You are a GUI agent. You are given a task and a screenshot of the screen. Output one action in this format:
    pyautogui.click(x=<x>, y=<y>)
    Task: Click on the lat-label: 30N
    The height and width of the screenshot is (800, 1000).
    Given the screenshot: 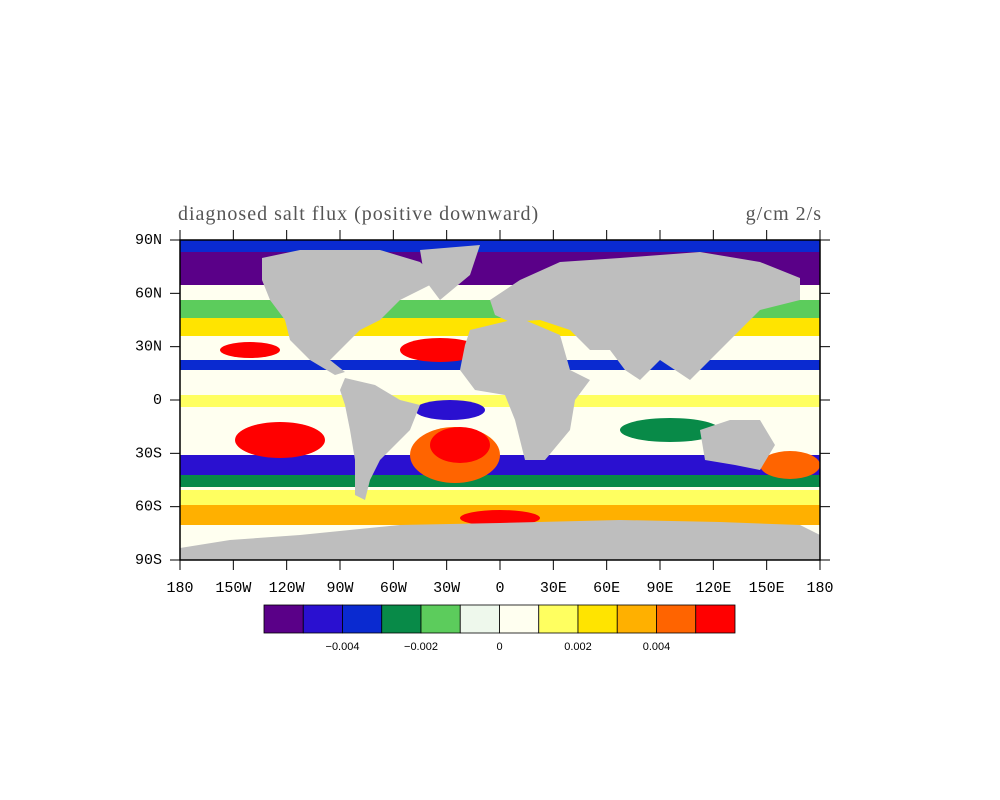 What is the action you would take?
    pyautogui.click(x=148, y=347)
    